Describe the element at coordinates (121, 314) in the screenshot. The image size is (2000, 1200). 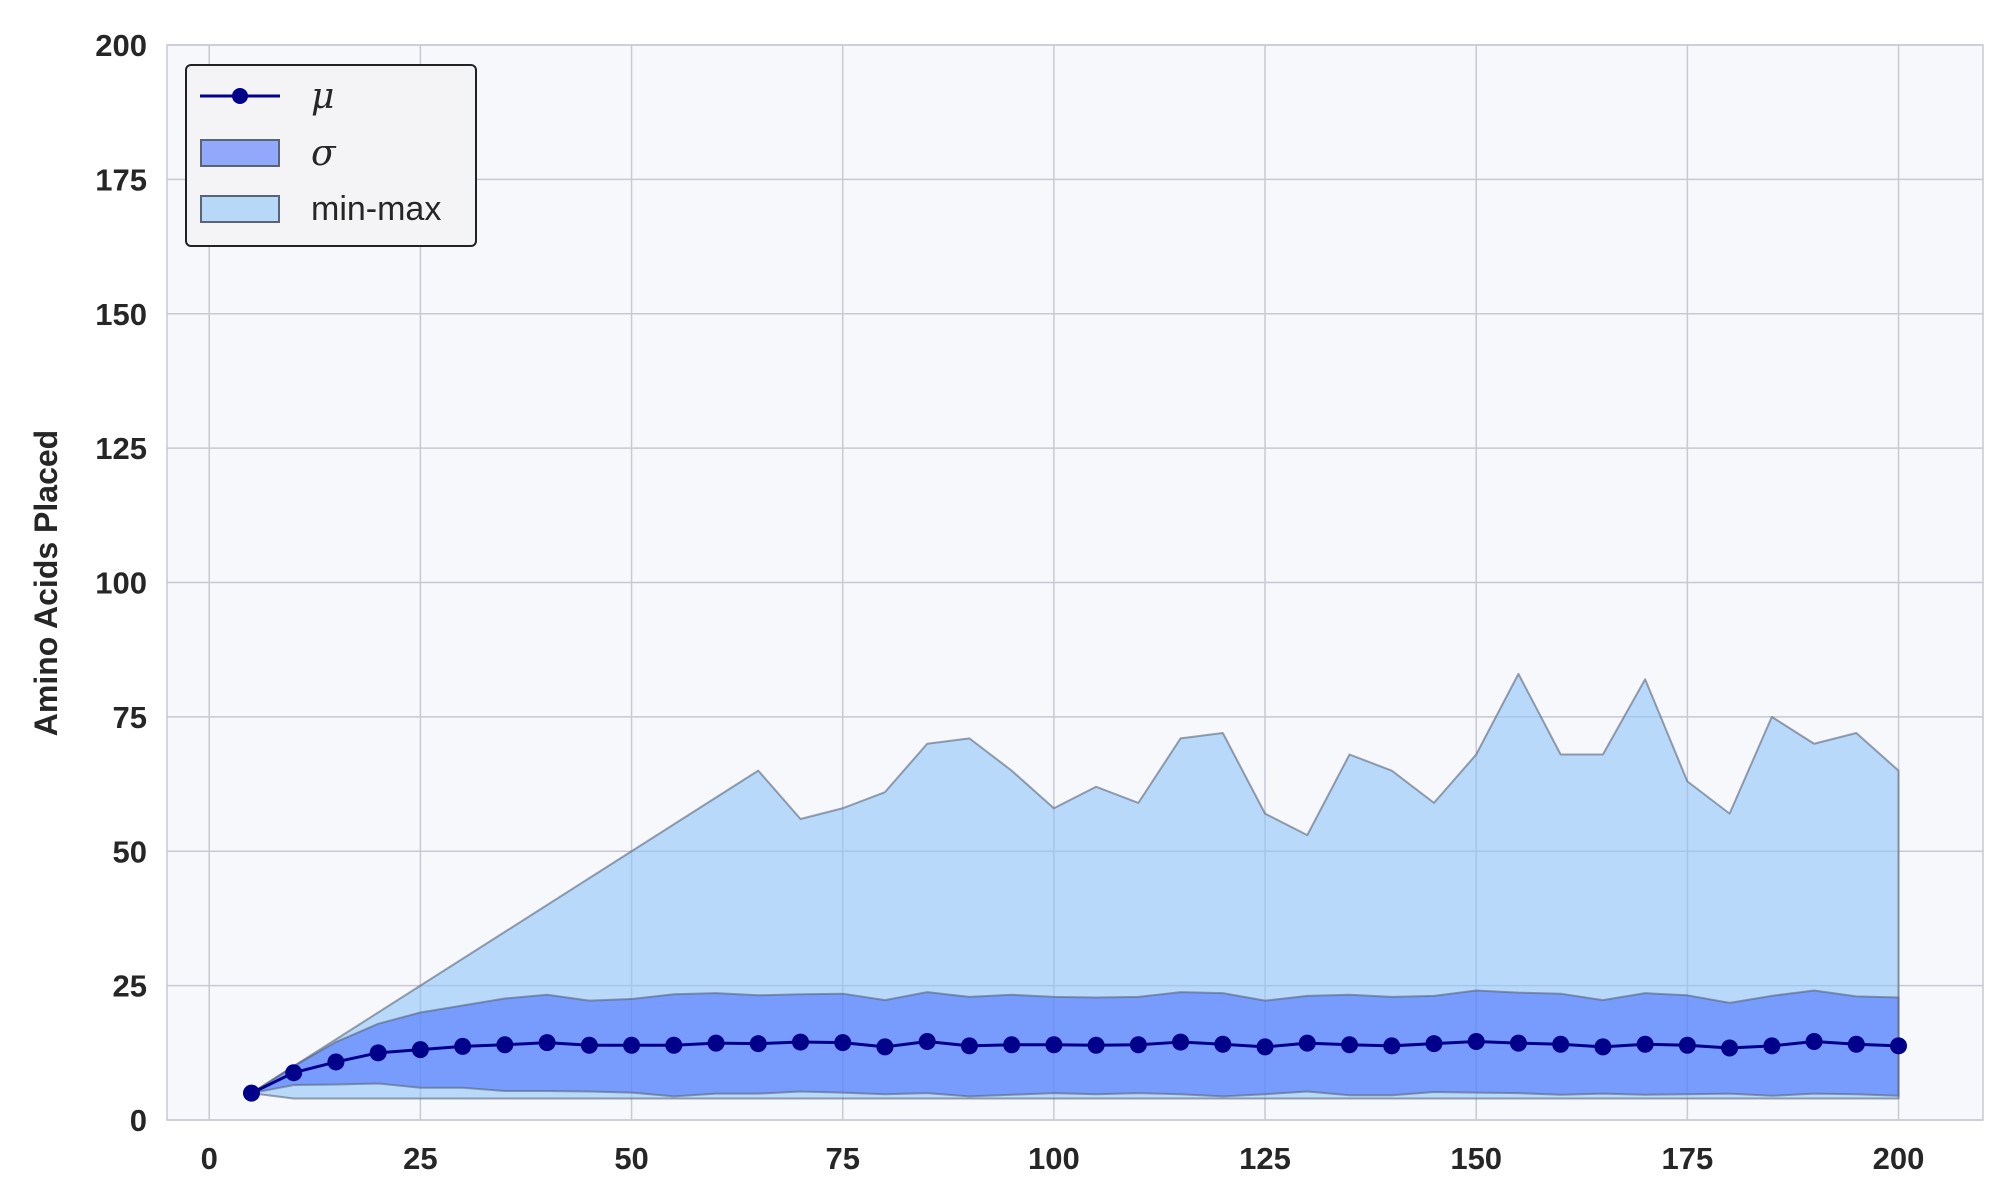
I see `y-tick-label: 150` at that location.